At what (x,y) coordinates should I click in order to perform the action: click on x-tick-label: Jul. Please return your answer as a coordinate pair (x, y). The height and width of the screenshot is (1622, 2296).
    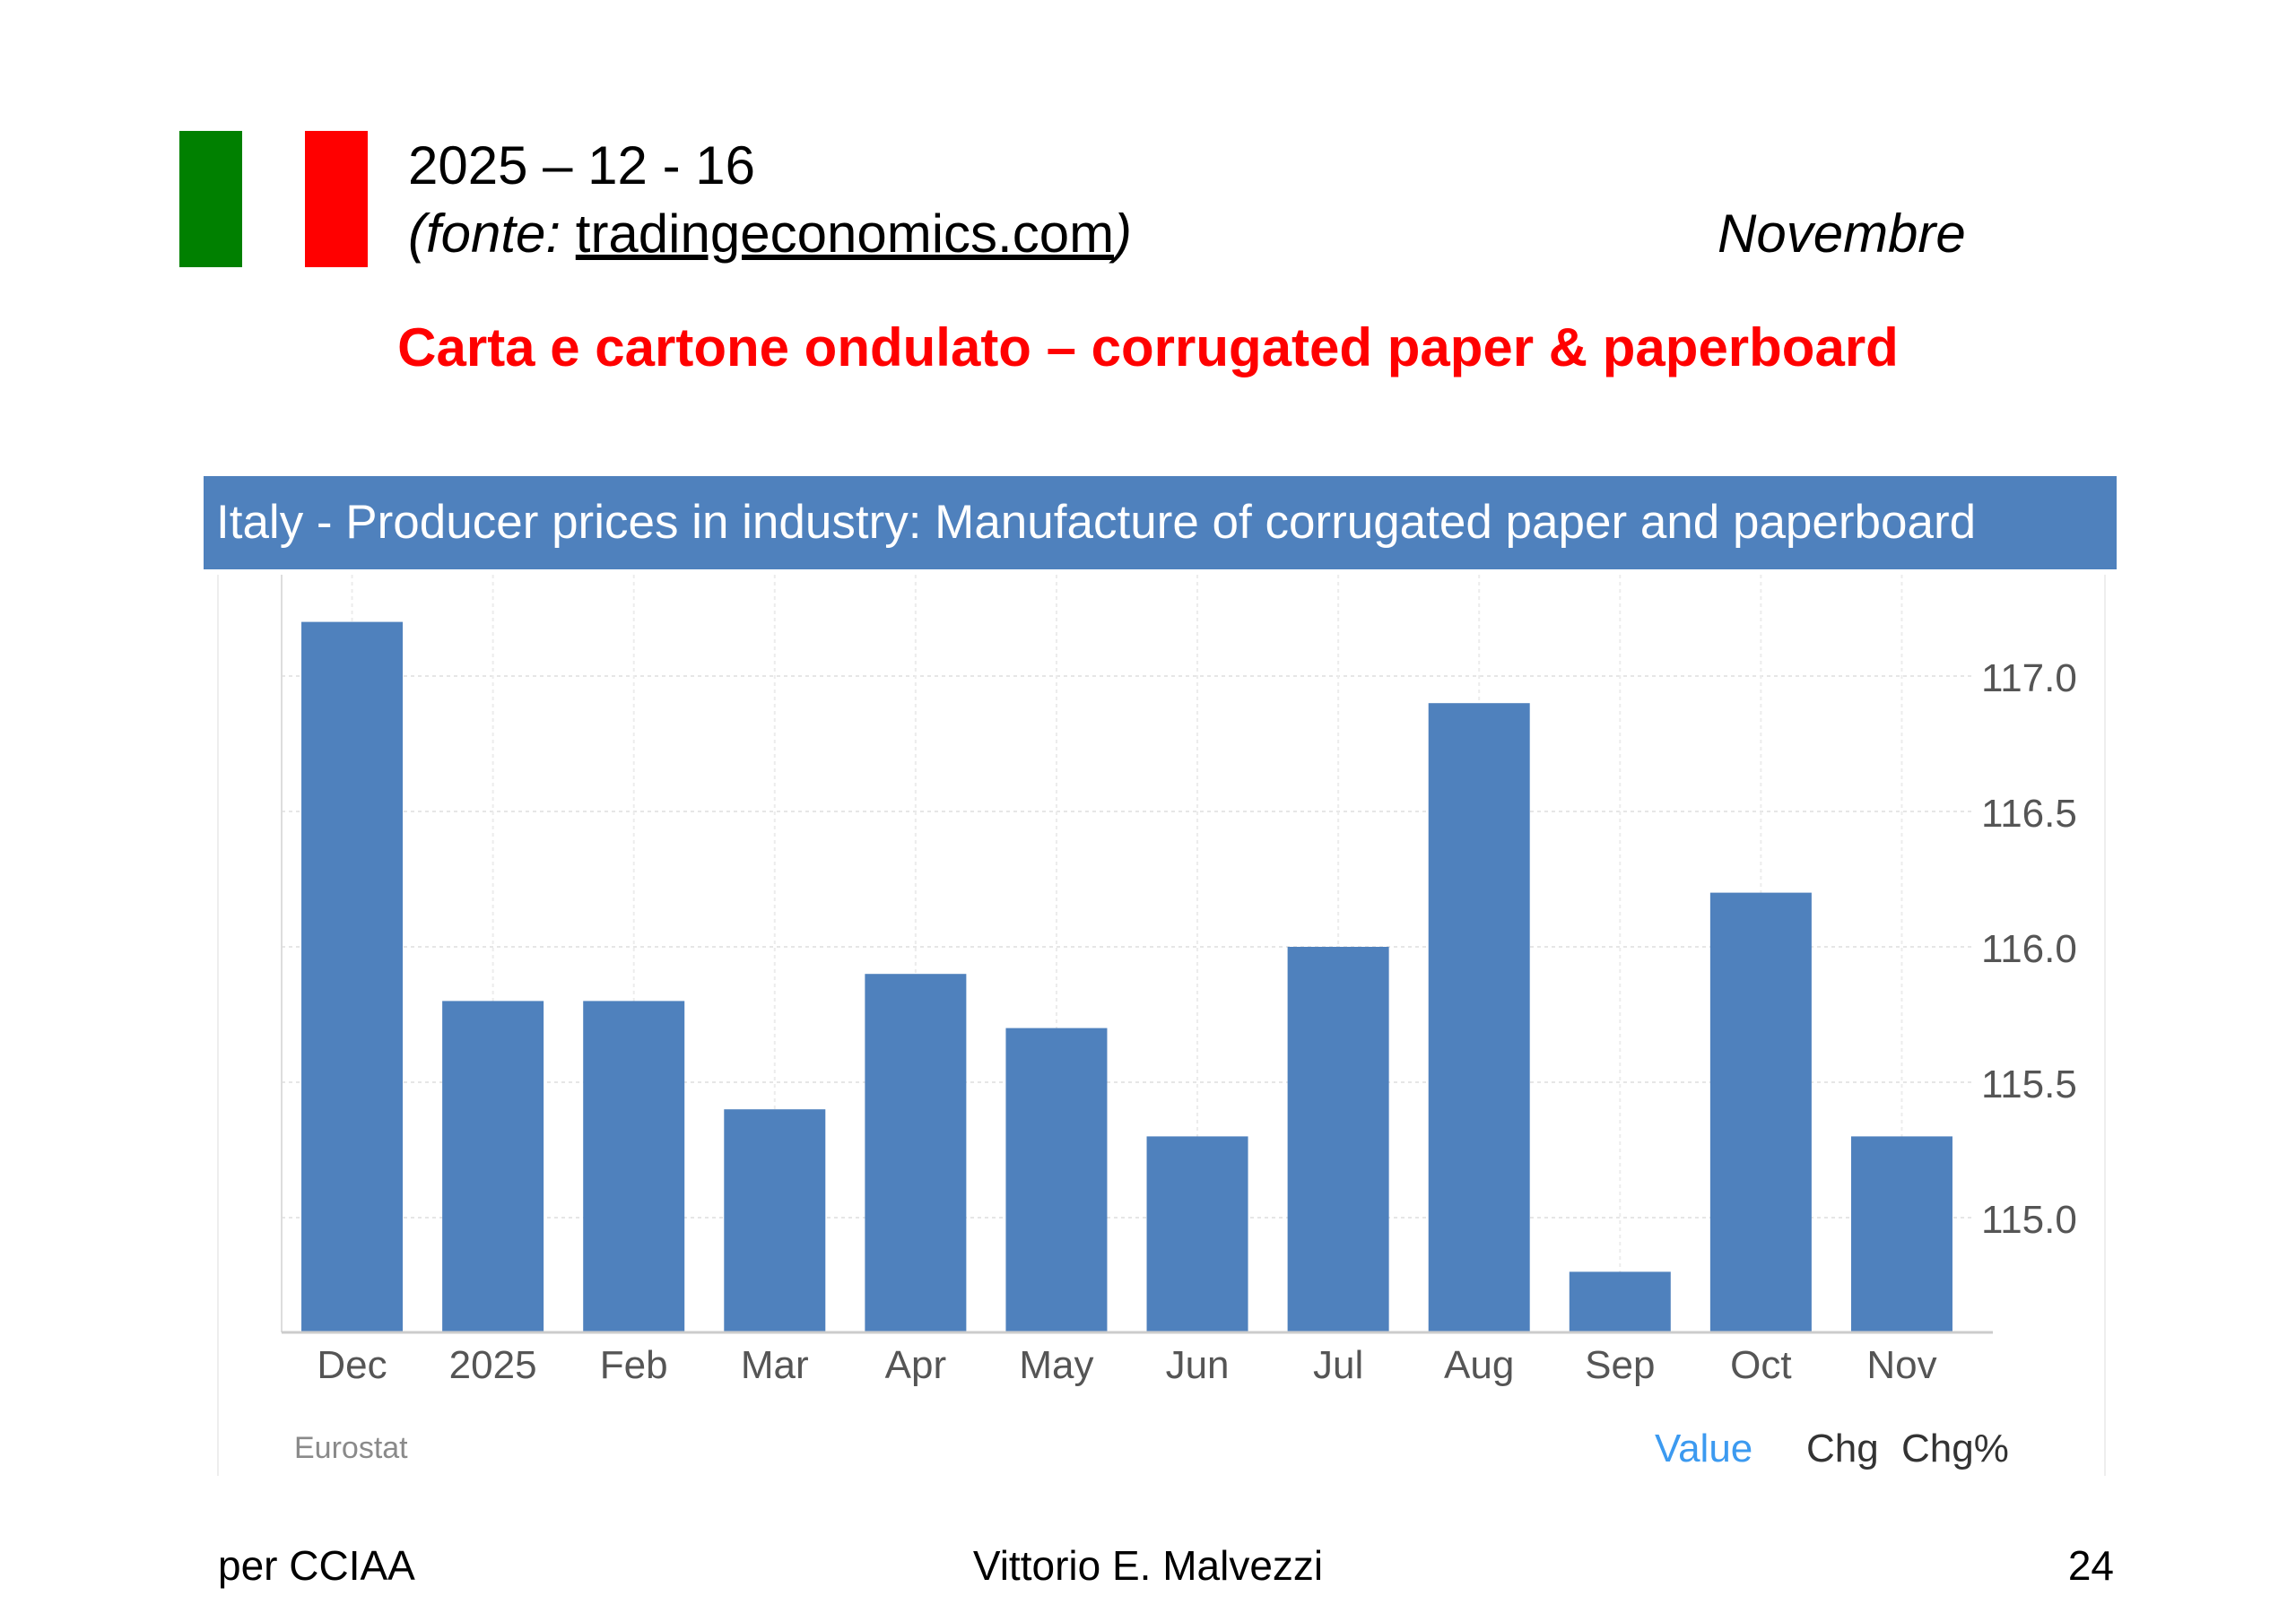
    Looking at the image, I should click on (1338, 1365).